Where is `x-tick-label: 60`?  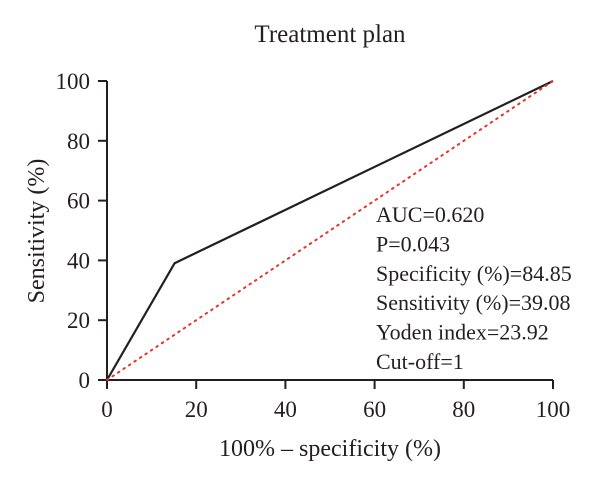
x-tick-label: 60 is located at coordinates (374, 409).